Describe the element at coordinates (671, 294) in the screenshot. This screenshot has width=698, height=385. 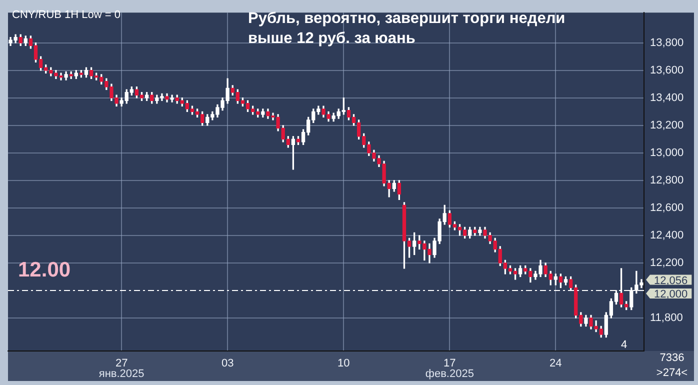
I see `text: 12,000` at that location.